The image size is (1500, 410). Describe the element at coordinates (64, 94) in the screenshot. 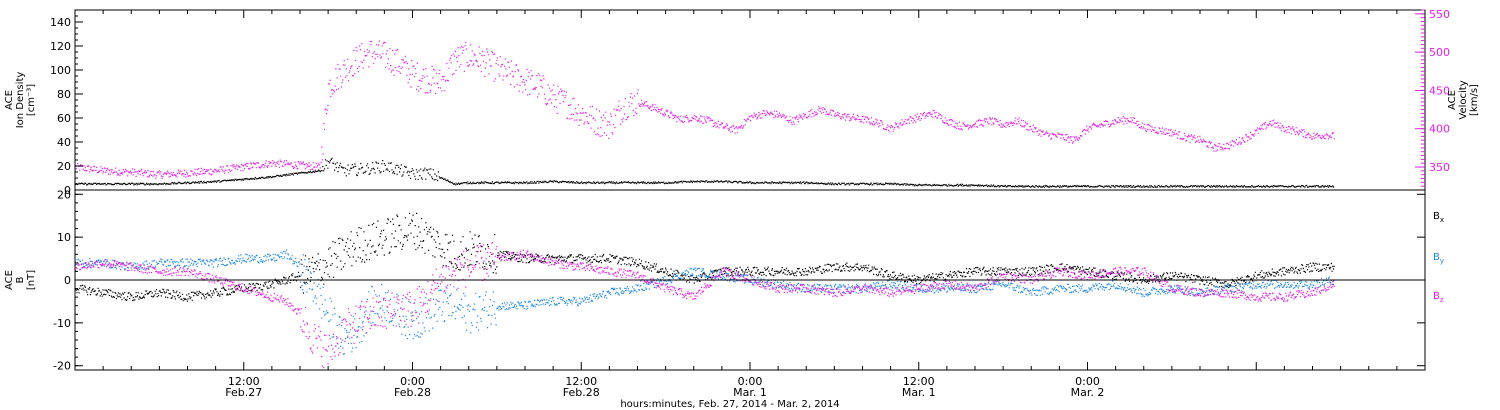

I see `density-tick-label: 80` at that location.